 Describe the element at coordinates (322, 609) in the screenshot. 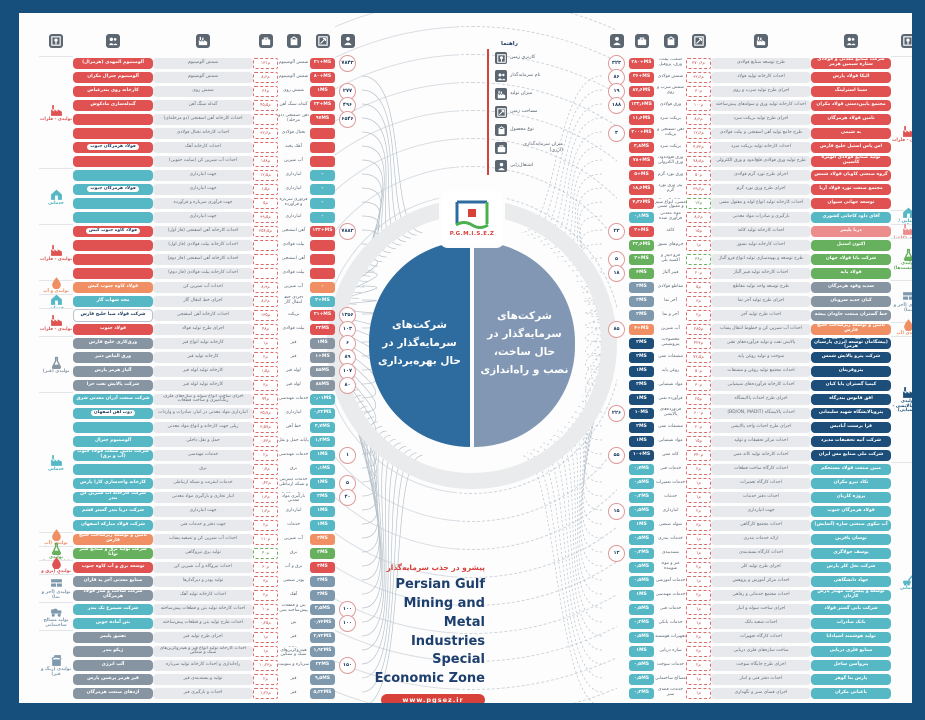

I see `land-area-pill: ۲٫۵MS` at that location.